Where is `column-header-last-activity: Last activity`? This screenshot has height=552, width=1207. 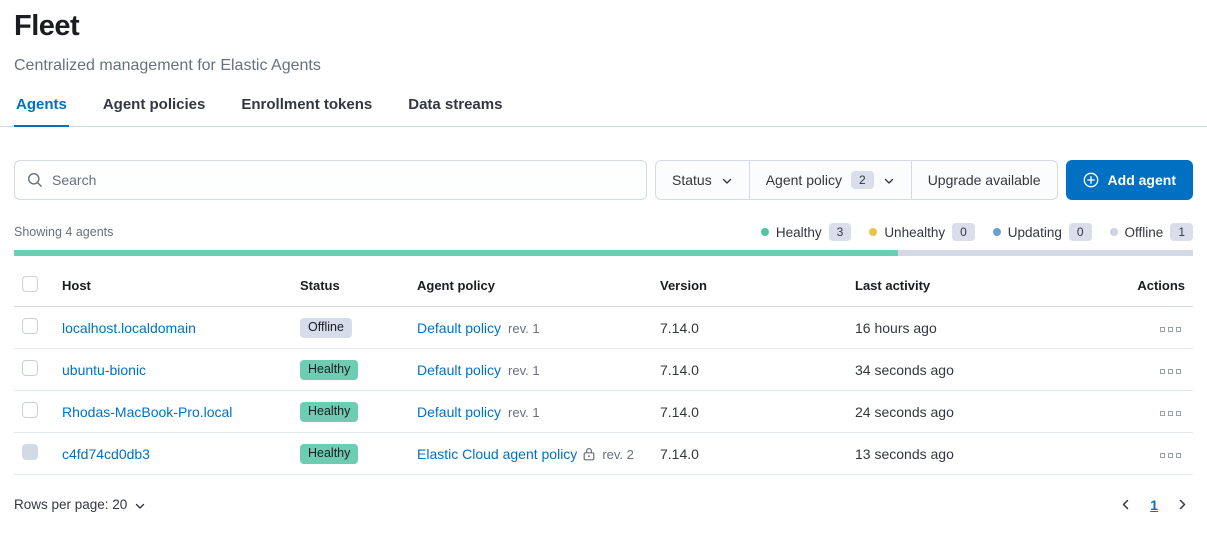 column-header-last-activity: Last activity is located at coordinates (980, 288).